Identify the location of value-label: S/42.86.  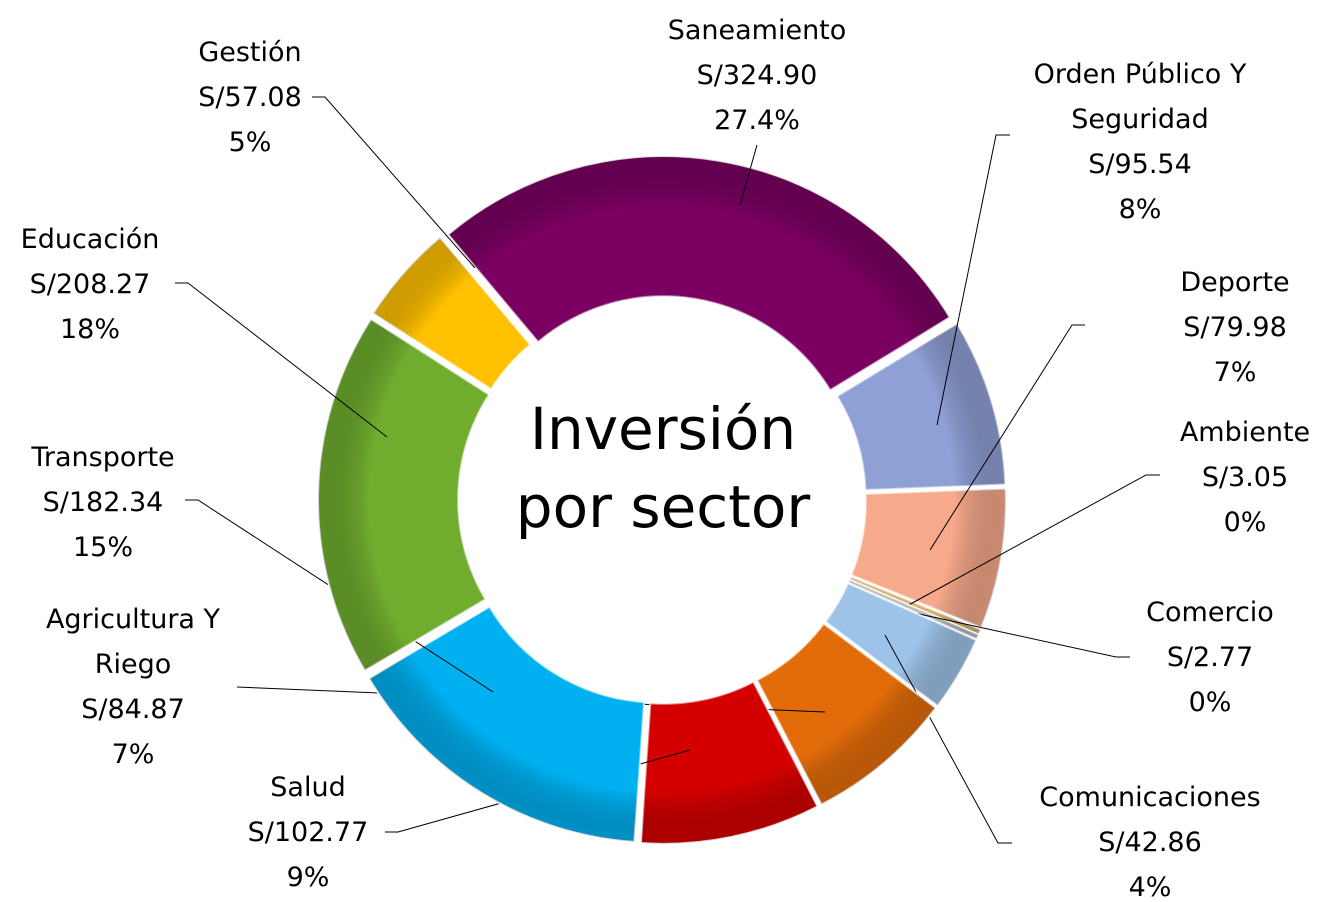
(1150, 842).